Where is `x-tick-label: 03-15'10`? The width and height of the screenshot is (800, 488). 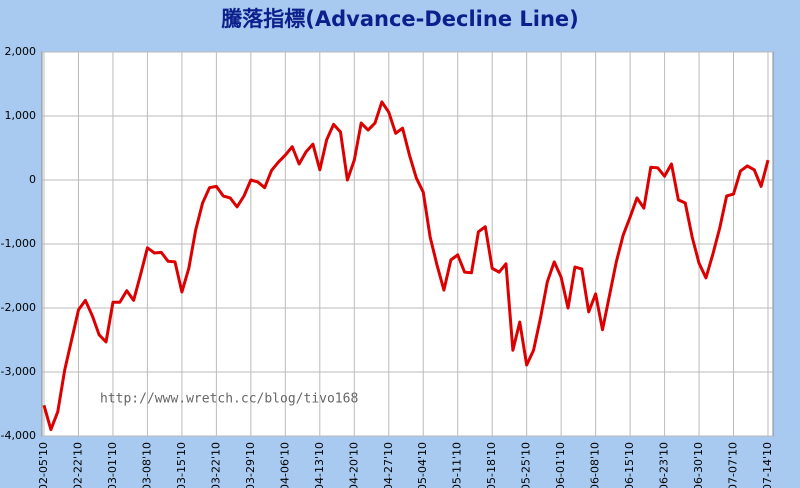 x-tick-label: 03-15'10 is located at coordinates (181, 465).